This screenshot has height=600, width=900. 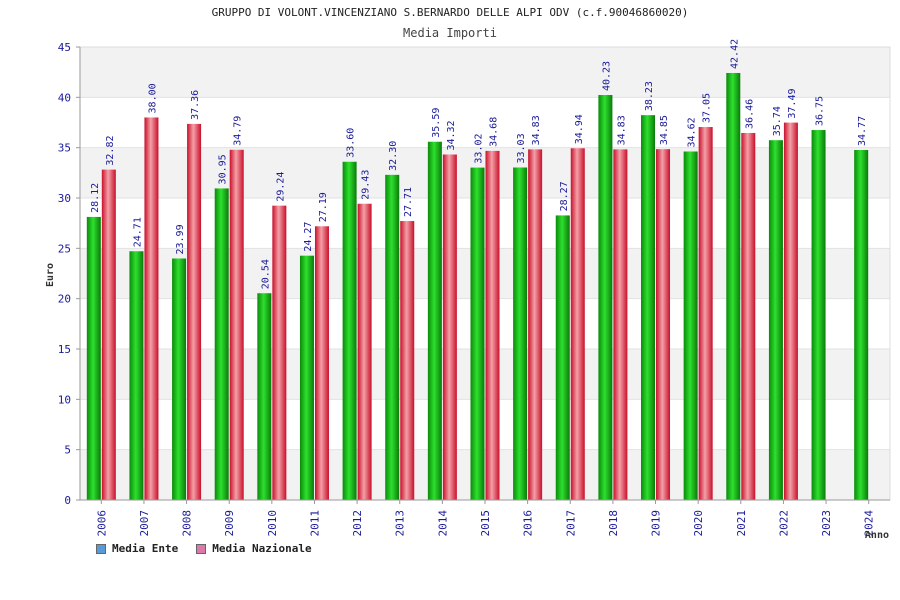 What do you see at coordinates (869, 523) in the screenshot?
I see `x-tick-label-2024: 2024` at bounding box center [869, 523].